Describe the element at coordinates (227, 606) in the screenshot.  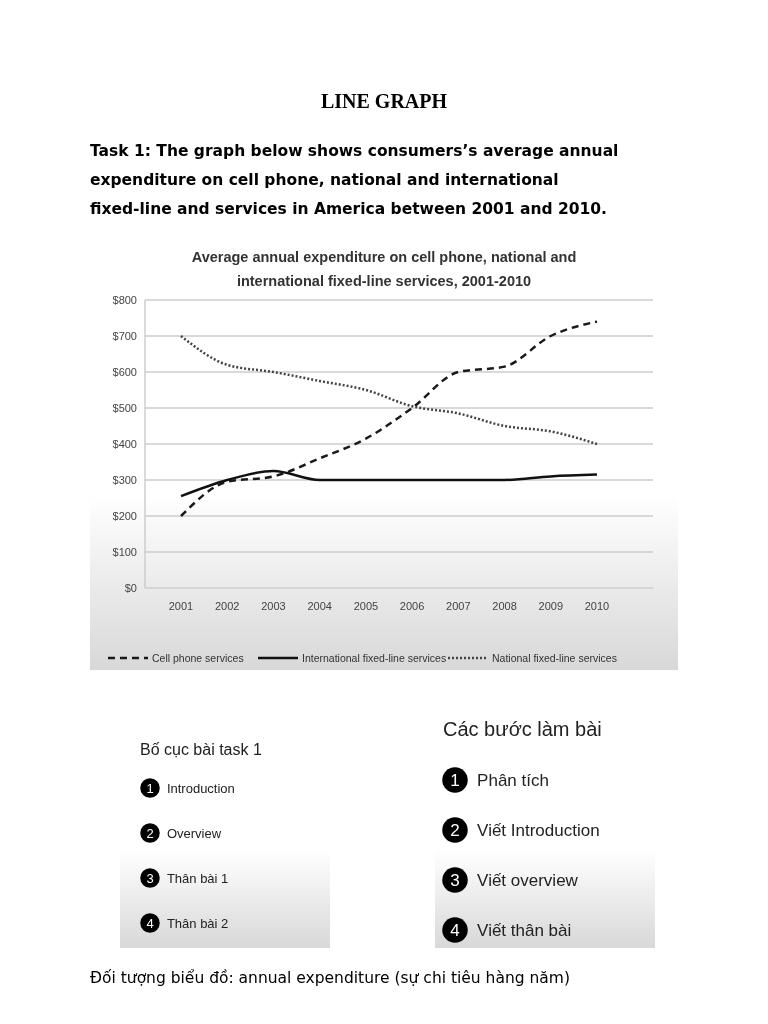
I see `x-tick-label: 2002` at that location.